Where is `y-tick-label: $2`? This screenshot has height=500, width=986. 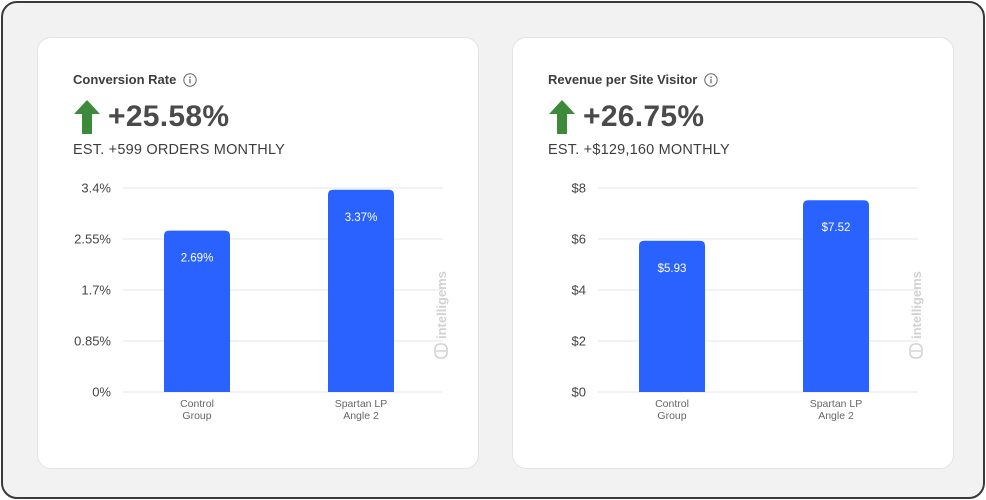 y-tick-label: $2 is located at coordinates (579, 341).